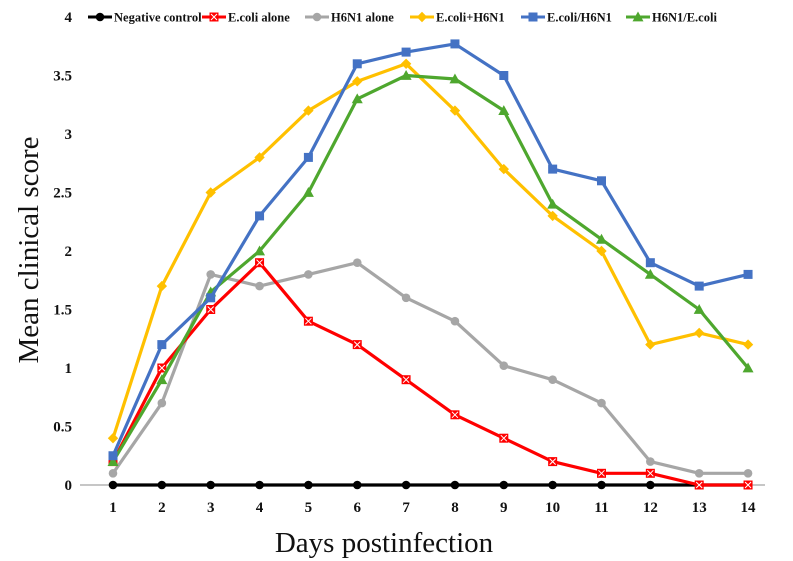  I want to click on y-tick-label: 4, so click(69, 18).